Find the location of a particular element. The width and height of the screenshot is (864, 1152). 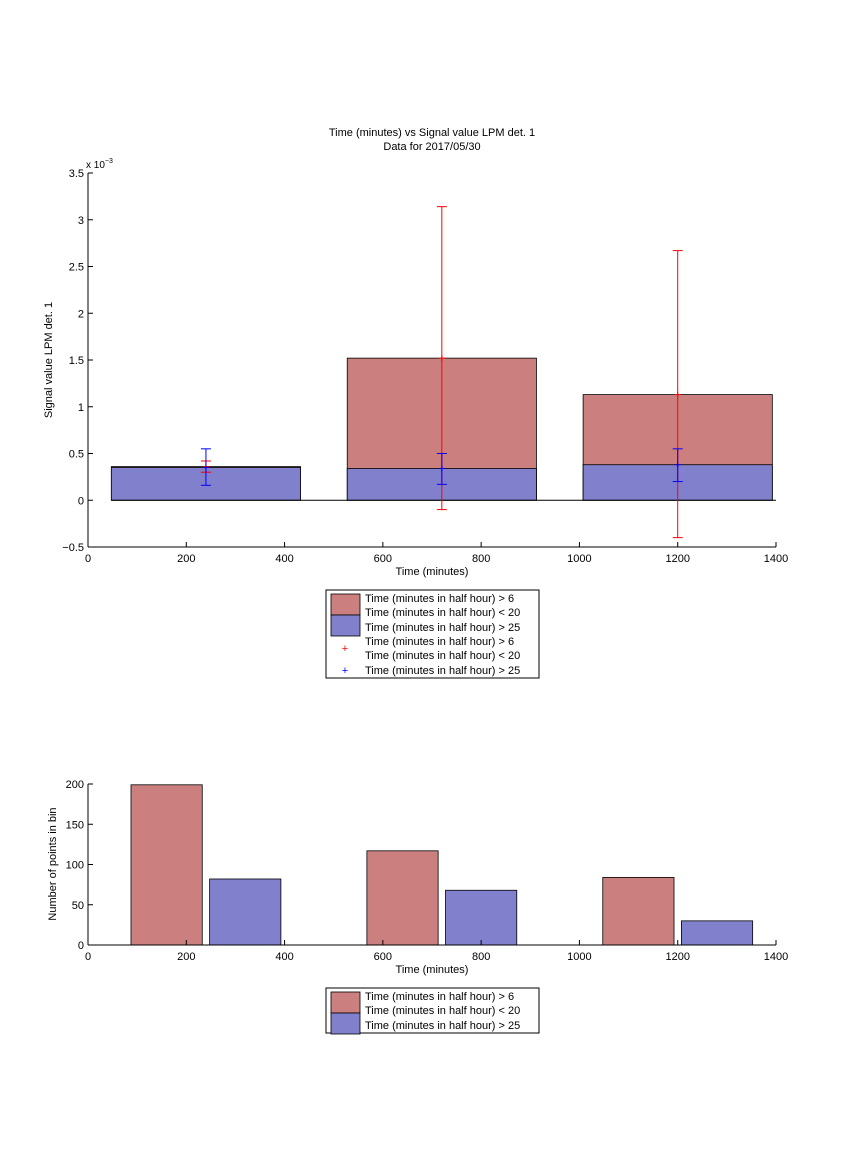

chart2-axes: 0 200 400 600 800 1000 1200 1400 0 50 100 150 200 is located at coordinates (427, 871).